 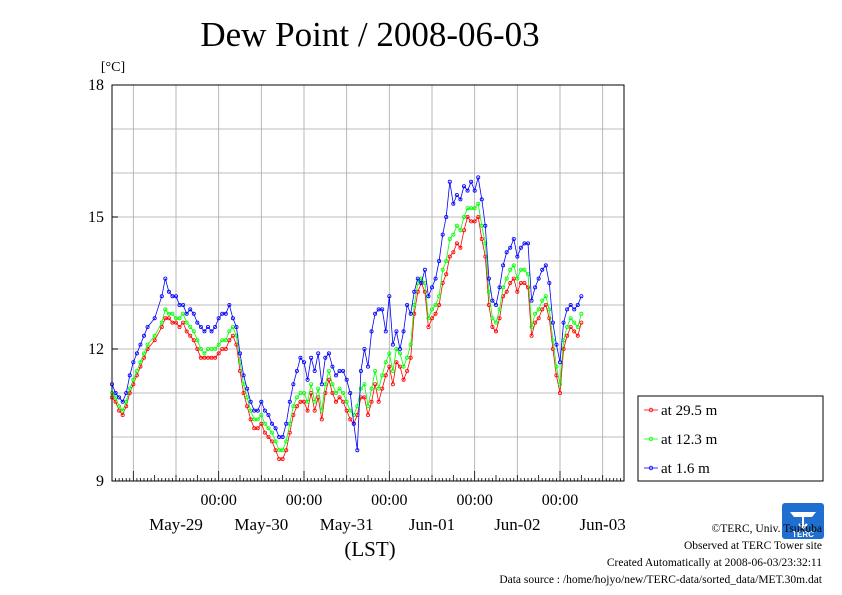 What do you see at coordinates (689, 440) in the screenshot?
I see `legend-label: at 12.3 m` at bounding box center [689, 440].